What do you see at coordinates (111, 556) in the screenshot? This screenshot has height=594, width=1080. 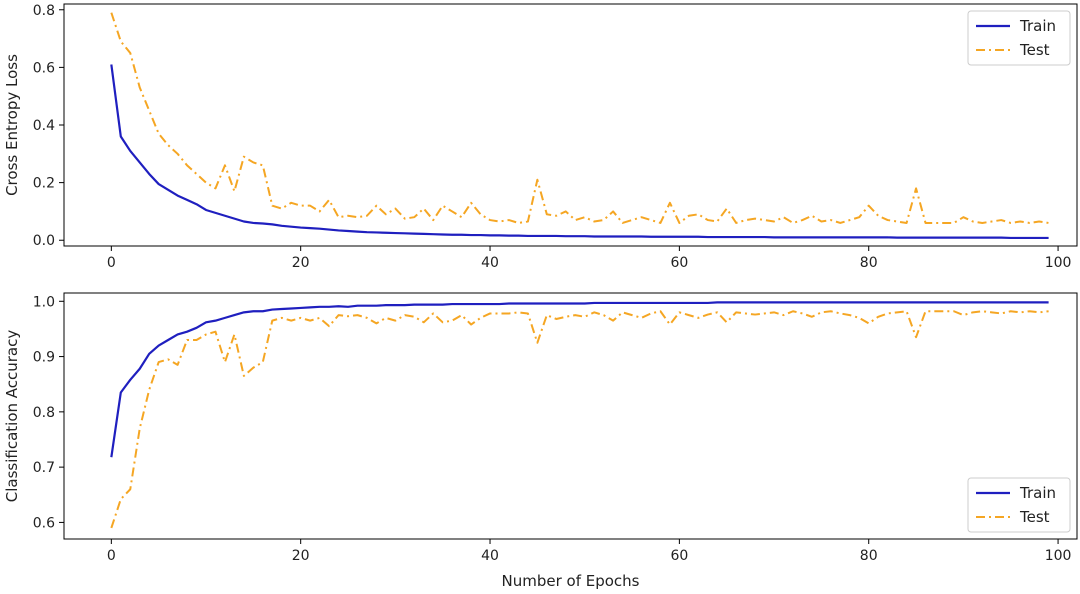 I see `accuracy-xtick-label: 0` at bounding box center [111, 556].